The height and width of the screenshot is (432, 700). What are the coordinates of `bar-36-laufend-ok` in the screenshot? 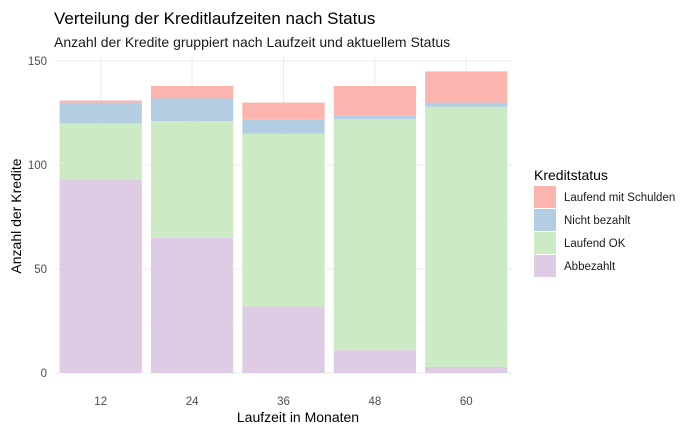 It's located at (283, 220).